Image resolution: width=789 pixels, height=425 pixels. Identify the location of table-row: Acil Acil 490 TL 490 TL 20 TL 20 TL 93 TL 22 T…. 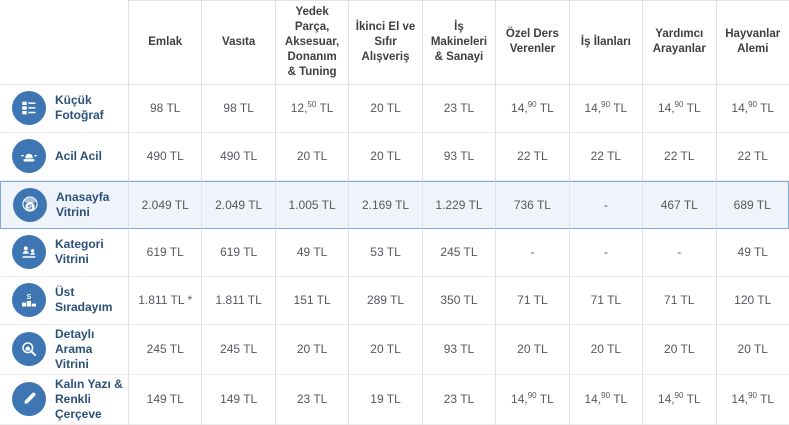
(394, 156).